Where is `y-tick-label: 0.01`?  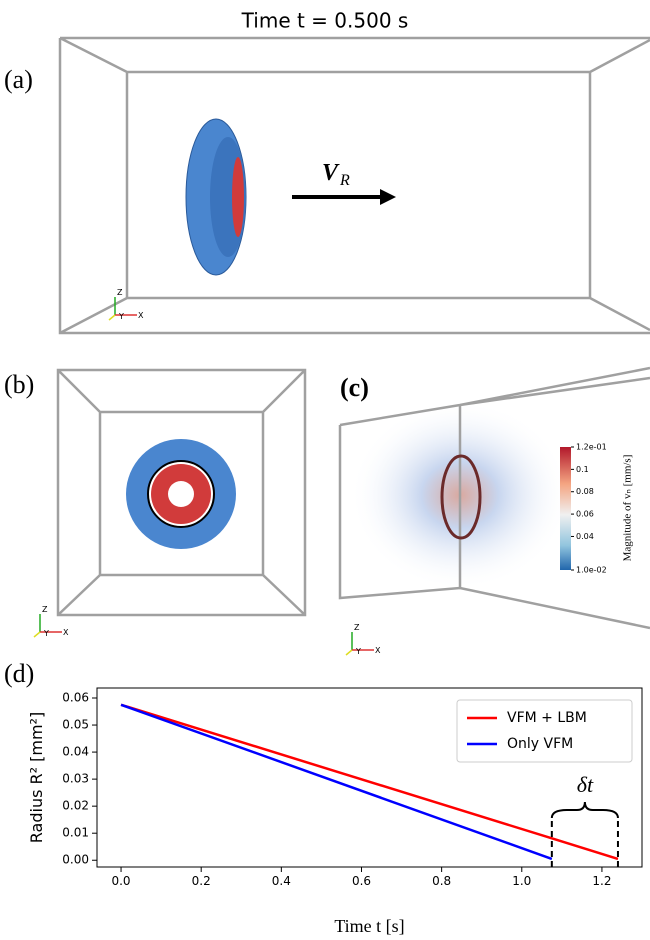 y-tick-label: 0.01 is located at coordinates (75, 833).